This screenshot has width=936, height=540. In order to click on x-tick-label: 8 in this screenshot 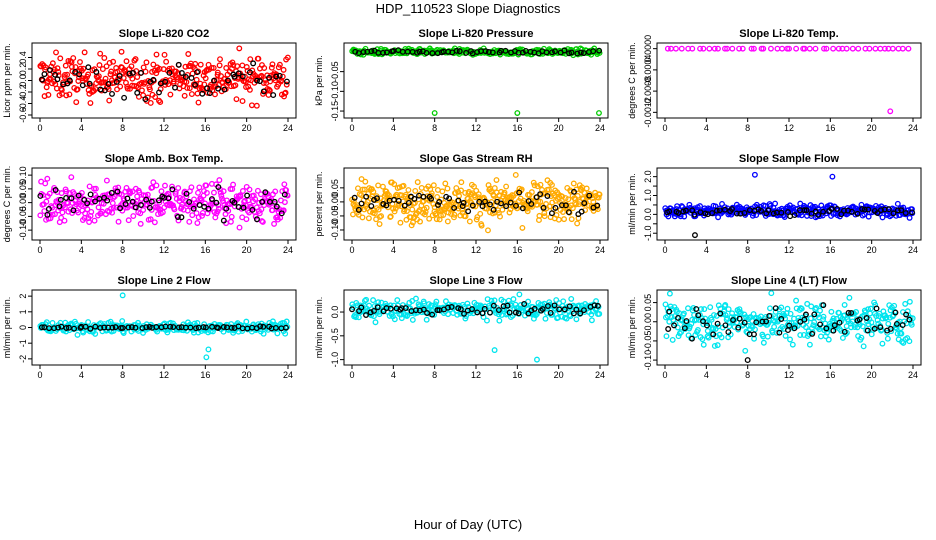, I will do `click(122, 128)`.